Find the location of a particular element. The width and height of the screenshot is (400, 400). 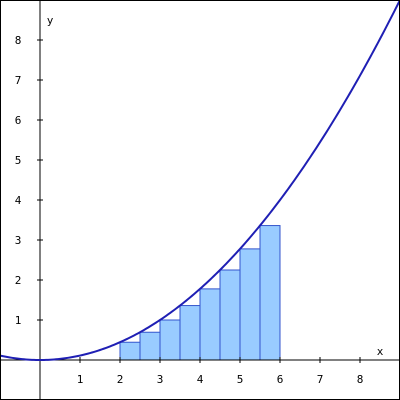

y-tick-label: 5 is located at coordinates (18, 160).